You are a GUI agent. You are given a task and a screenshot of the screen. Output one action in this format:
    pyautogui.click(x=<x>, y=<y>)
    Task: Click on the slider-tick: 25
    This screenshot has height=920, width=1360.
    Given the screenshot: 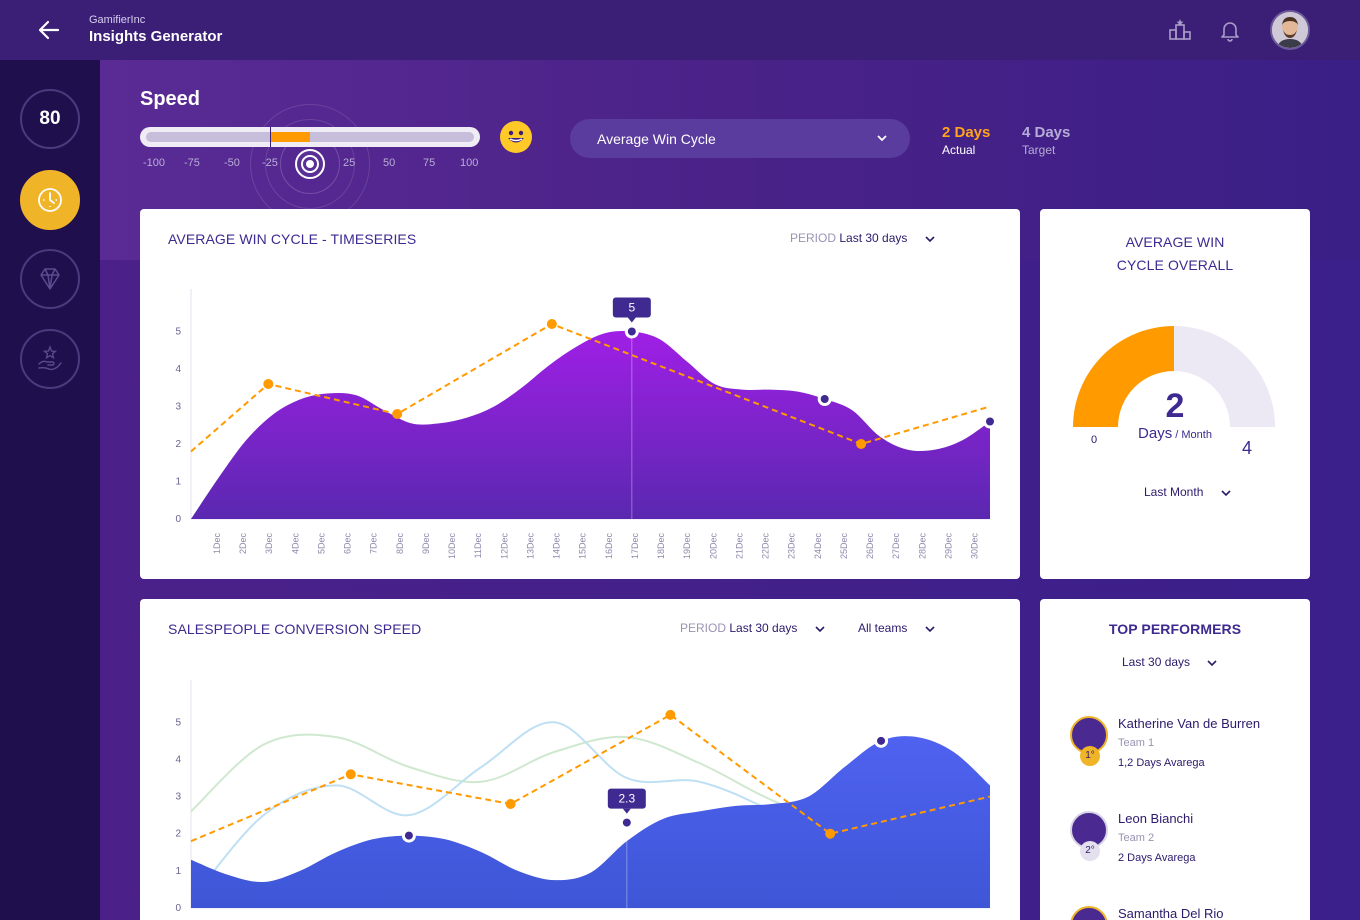 What is the action you would take?
    pyautogui.click(x=349, y=163)
    